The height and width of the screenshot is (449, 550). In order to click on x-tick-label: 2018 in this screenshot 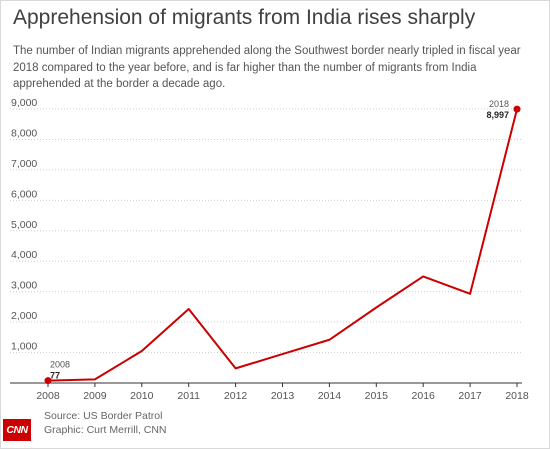, I will do `click(517, 396)`.